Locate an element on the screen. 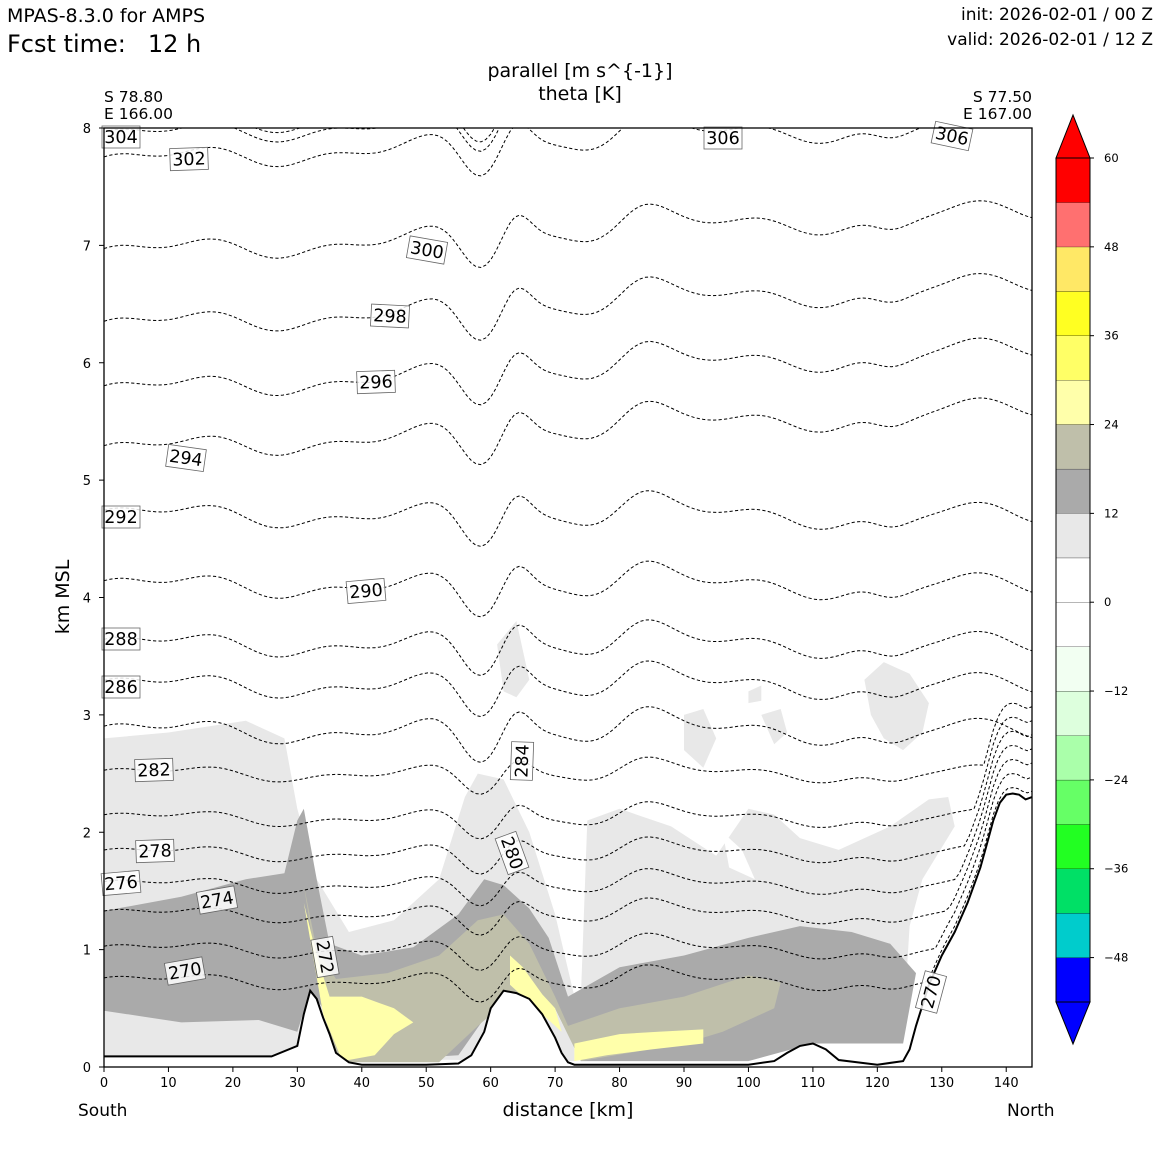 This screenshot has height=1160, width=1160. theta-label-294: 294 is located at coordinates (186, 458).